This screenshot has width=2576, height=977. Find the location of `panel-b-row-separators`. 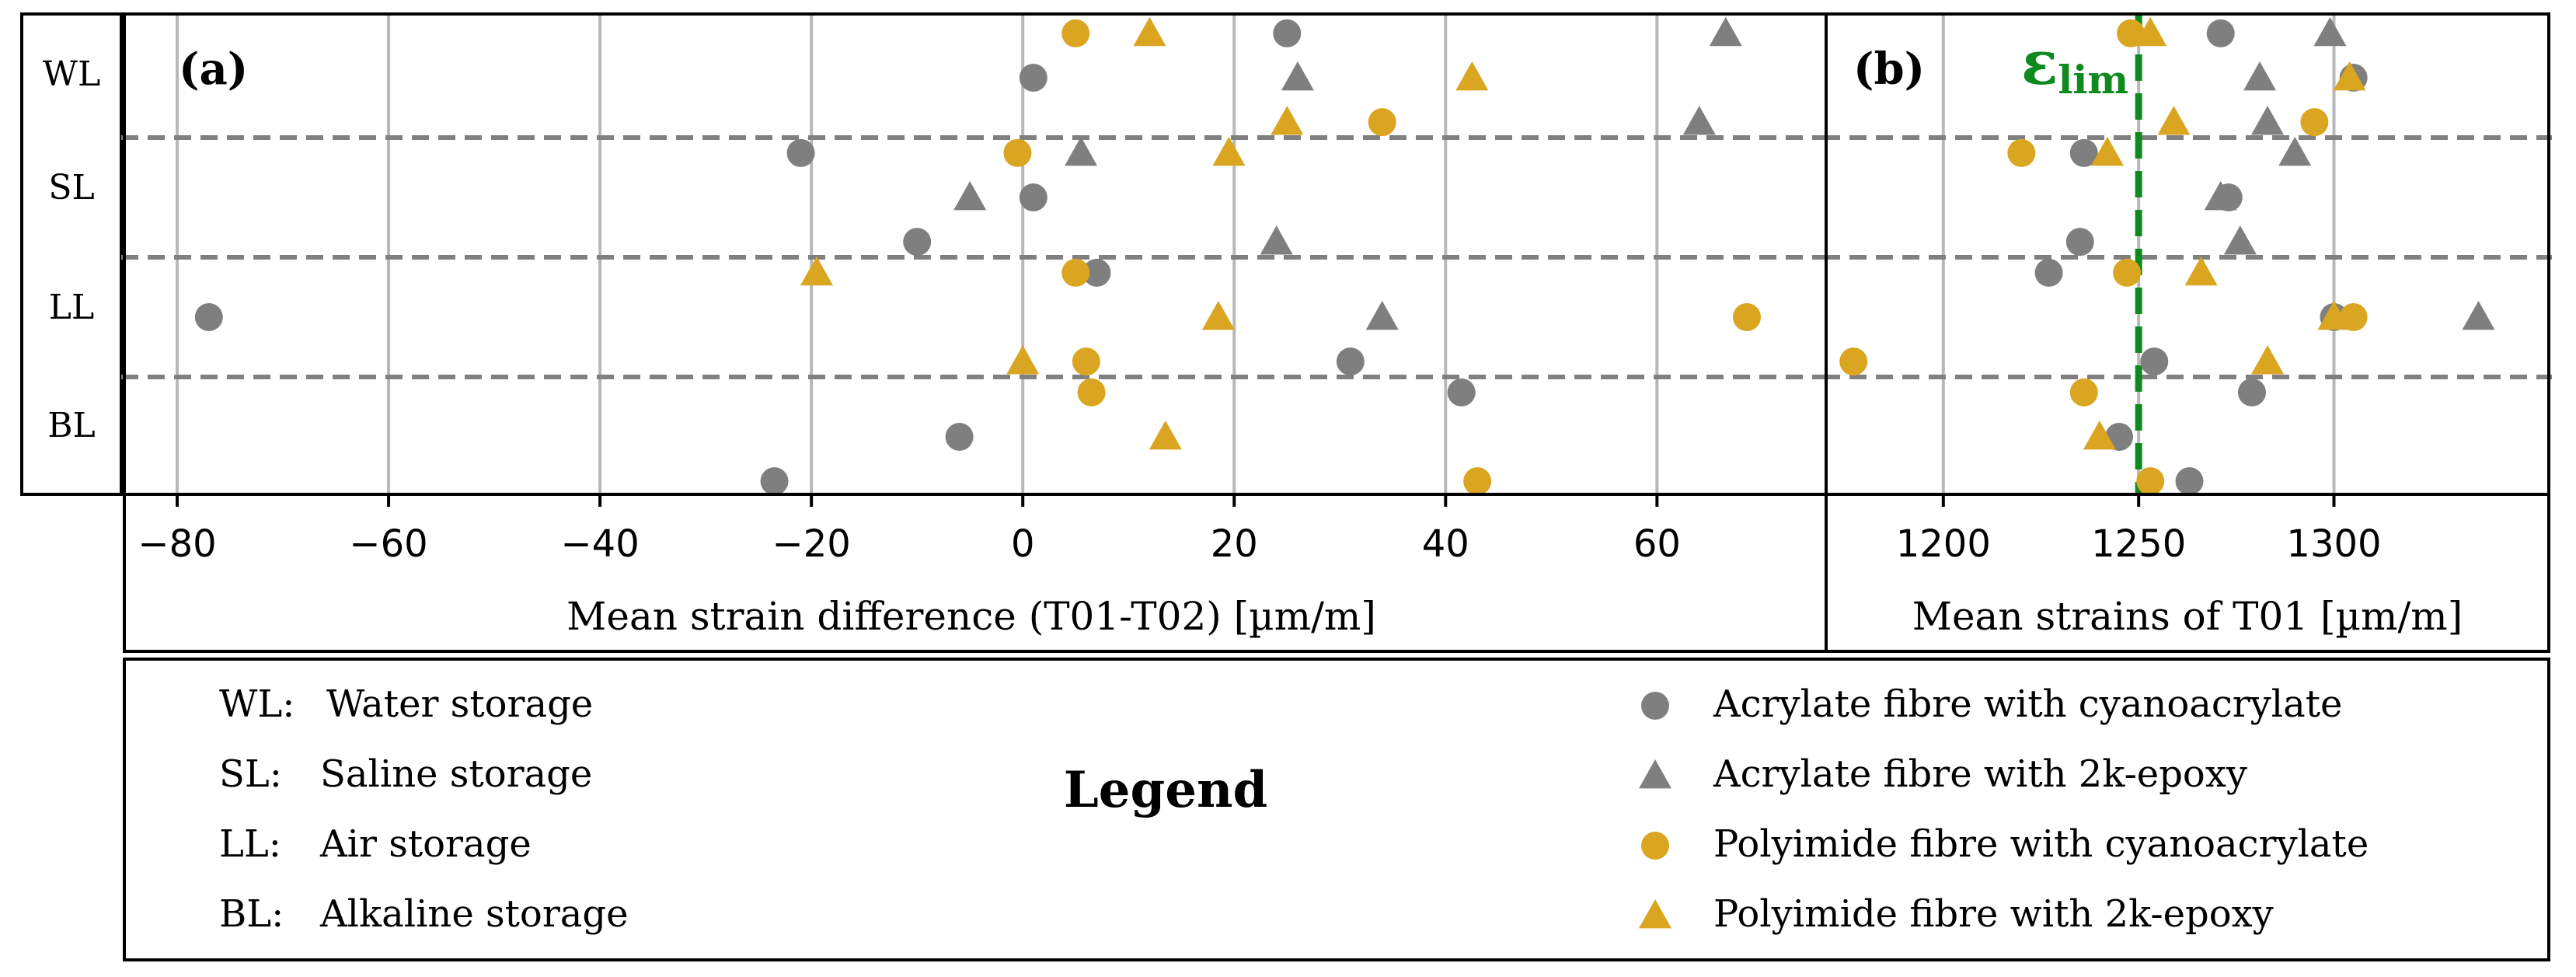

panel-b-row-separators is located at coordinates (2187, 257).